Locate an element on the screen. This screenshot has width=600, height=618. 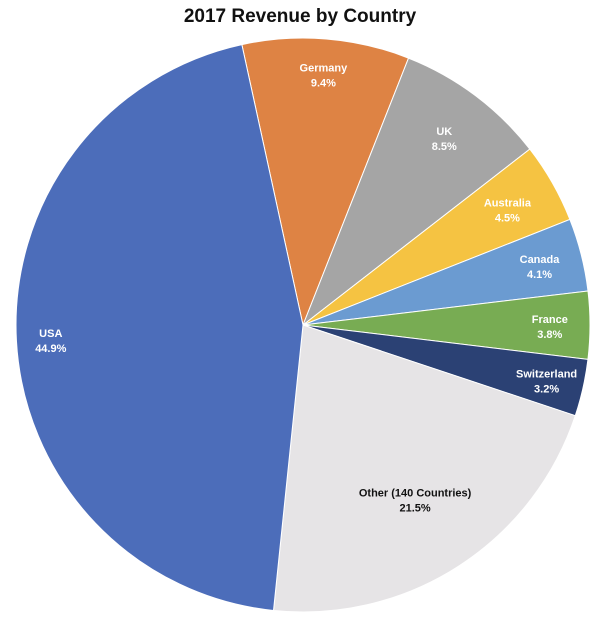
chart-title: 2017 Revenue by Country is located at coordinates (300, 16).